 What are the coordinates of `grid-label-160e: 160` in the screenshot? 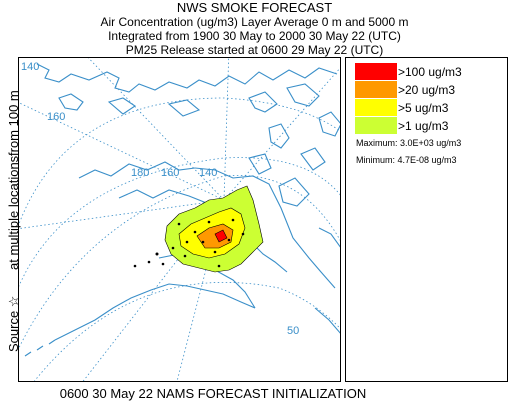 It's located at (170, 173).